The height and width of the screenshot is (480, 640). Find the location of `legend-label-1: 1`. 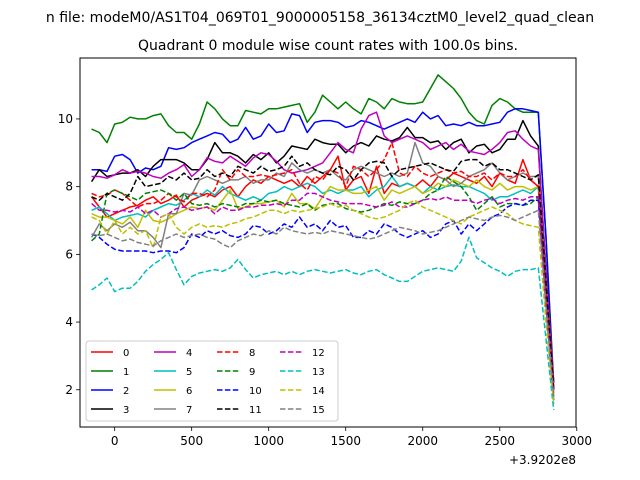

legend-label-1: 1 is located at coordinates (126, 372).